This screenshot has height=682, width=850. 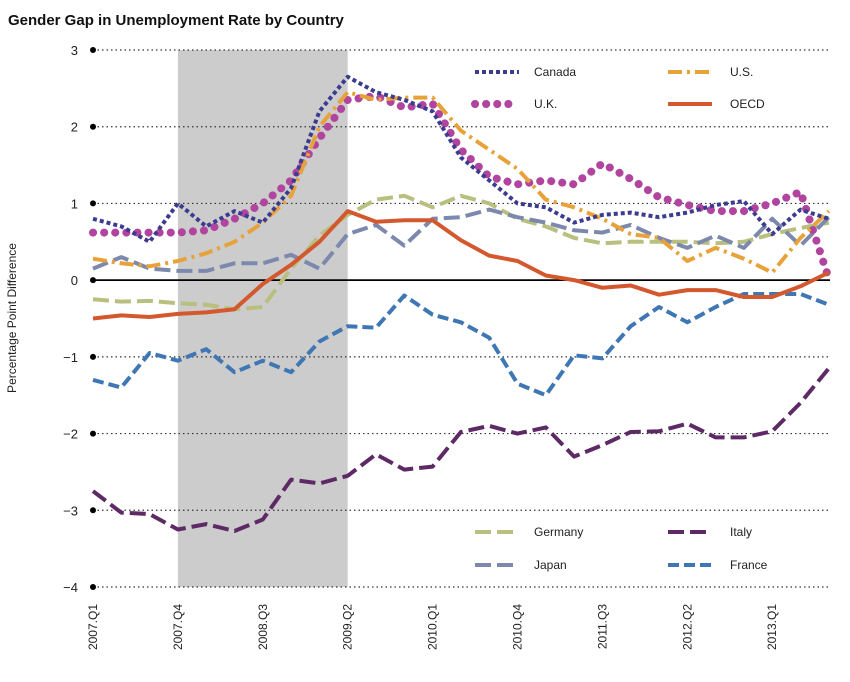 What do you see at coordinates (749, 565) in the screenshot?
I see `legend-label-france: France` at bounding box center [749, 565].